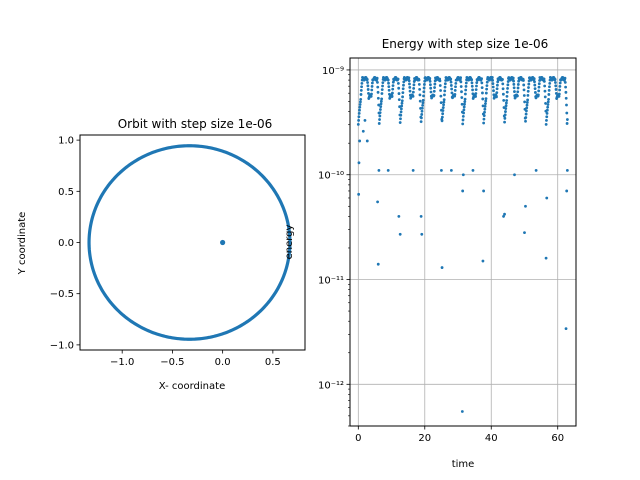  Describe the element at coordinates (172, 362) in the screenshot. I see `orbit-x-tick-label: −0.5` at that location.